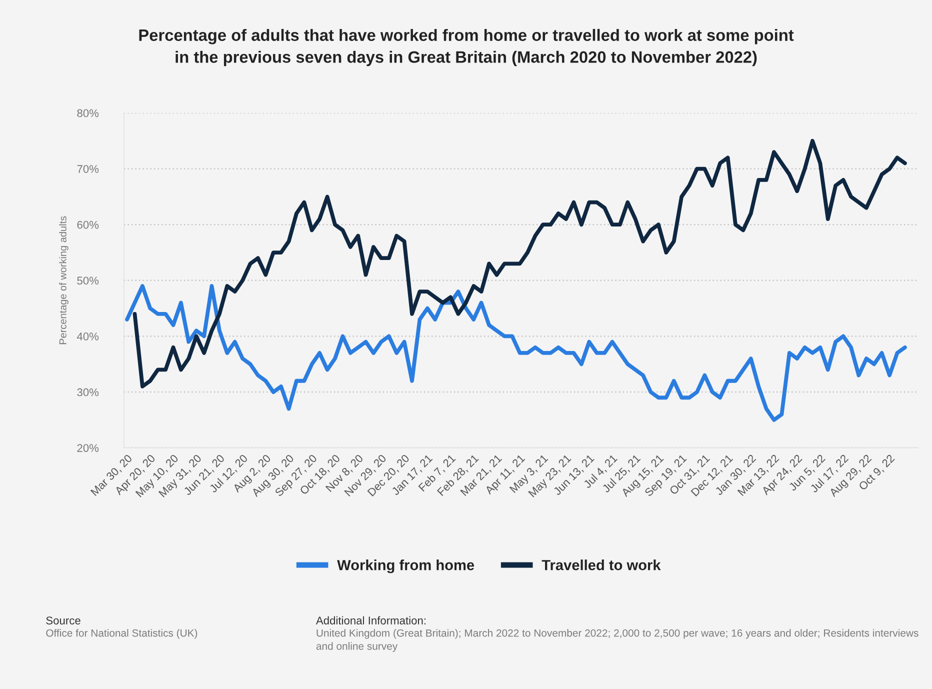  What do you see at coordinates (88, 280) in the screenshot?
I see `y-tick-label: 50%` at bounding box center [88, 280].